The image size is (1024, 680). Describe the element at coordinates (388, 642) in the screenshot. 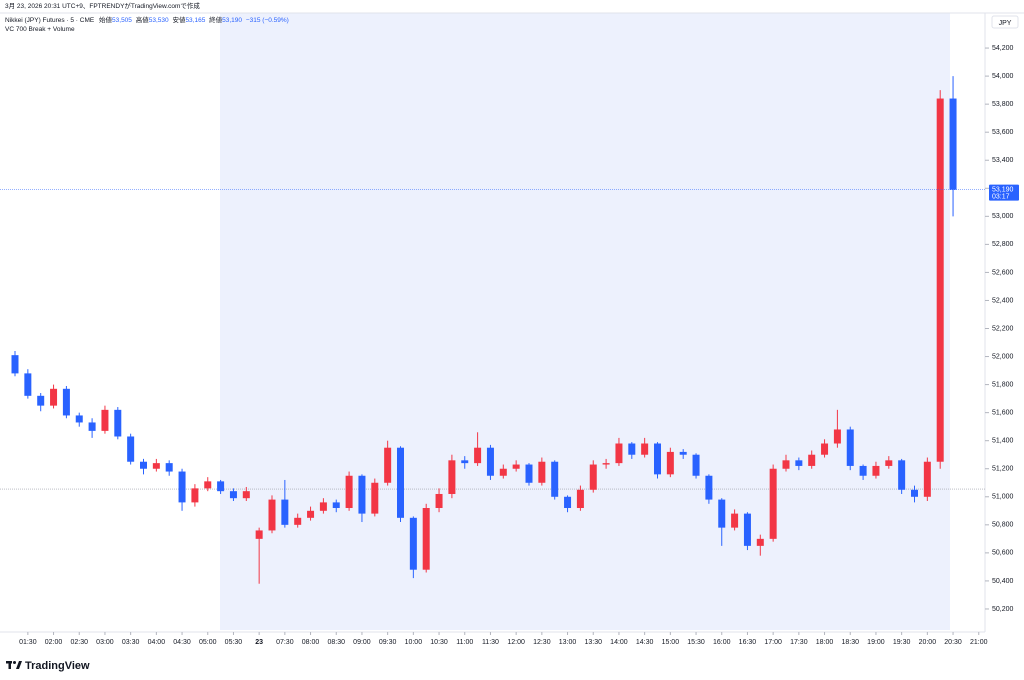

I see `x-tick-label: 09:30` at that location.